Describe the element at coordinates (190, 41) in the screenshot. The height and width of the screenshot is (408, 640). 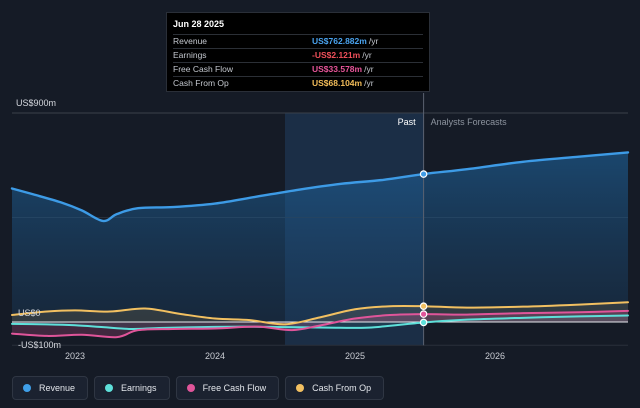
I see `tooltip-label: Revenue` at that location.